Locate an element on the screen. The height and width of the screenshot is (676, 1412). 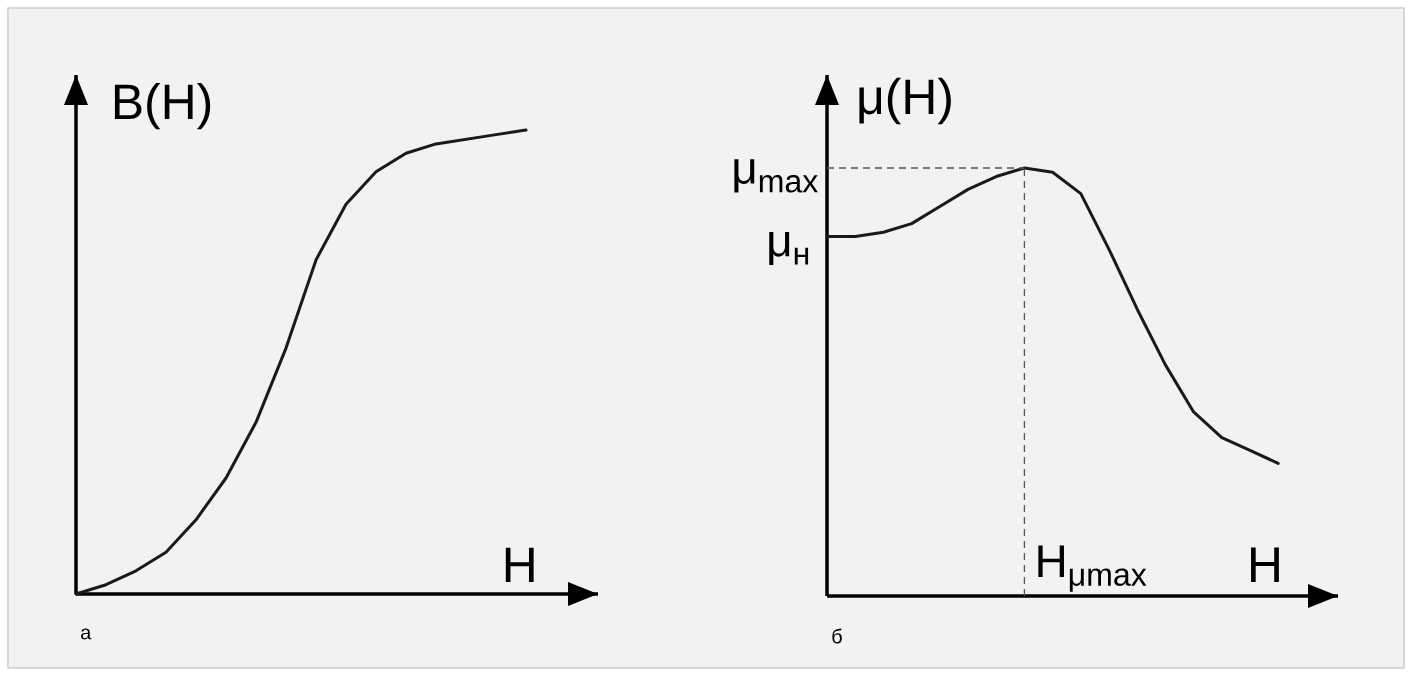
y-axis-title: B(H) is located at coordinates (162, 106).